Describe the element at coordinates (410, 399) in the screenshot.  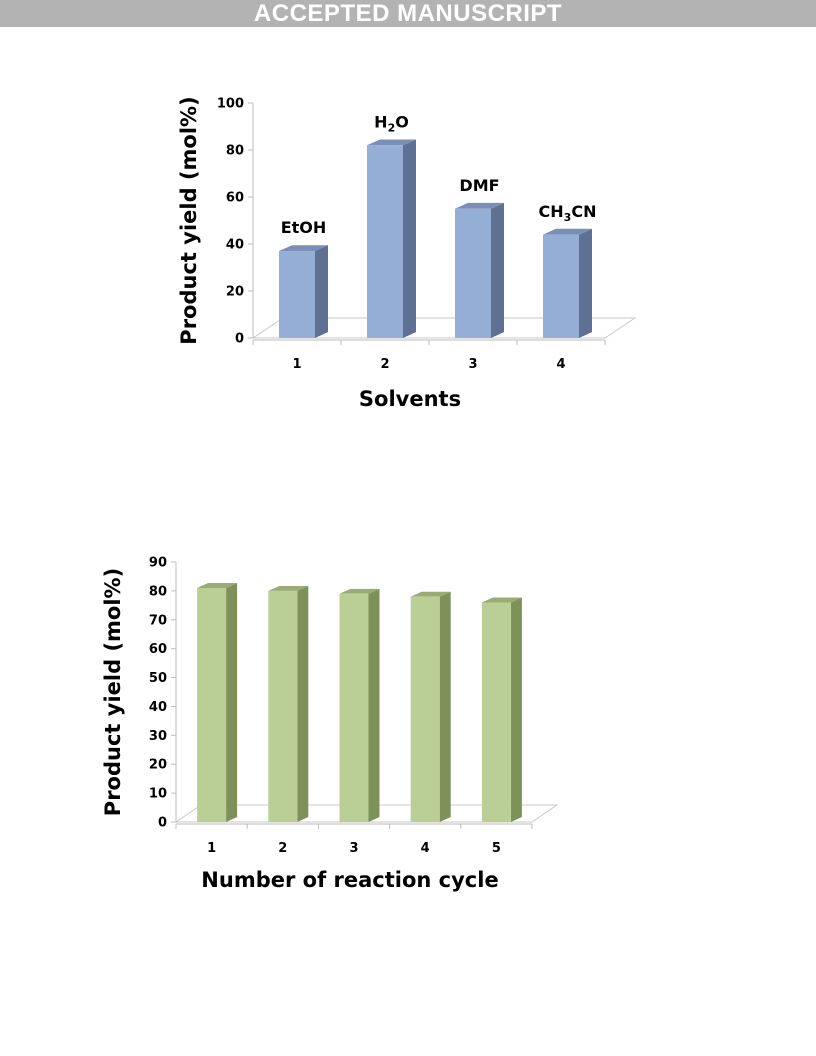
I see `x-axis-title: Solvents` at that location.